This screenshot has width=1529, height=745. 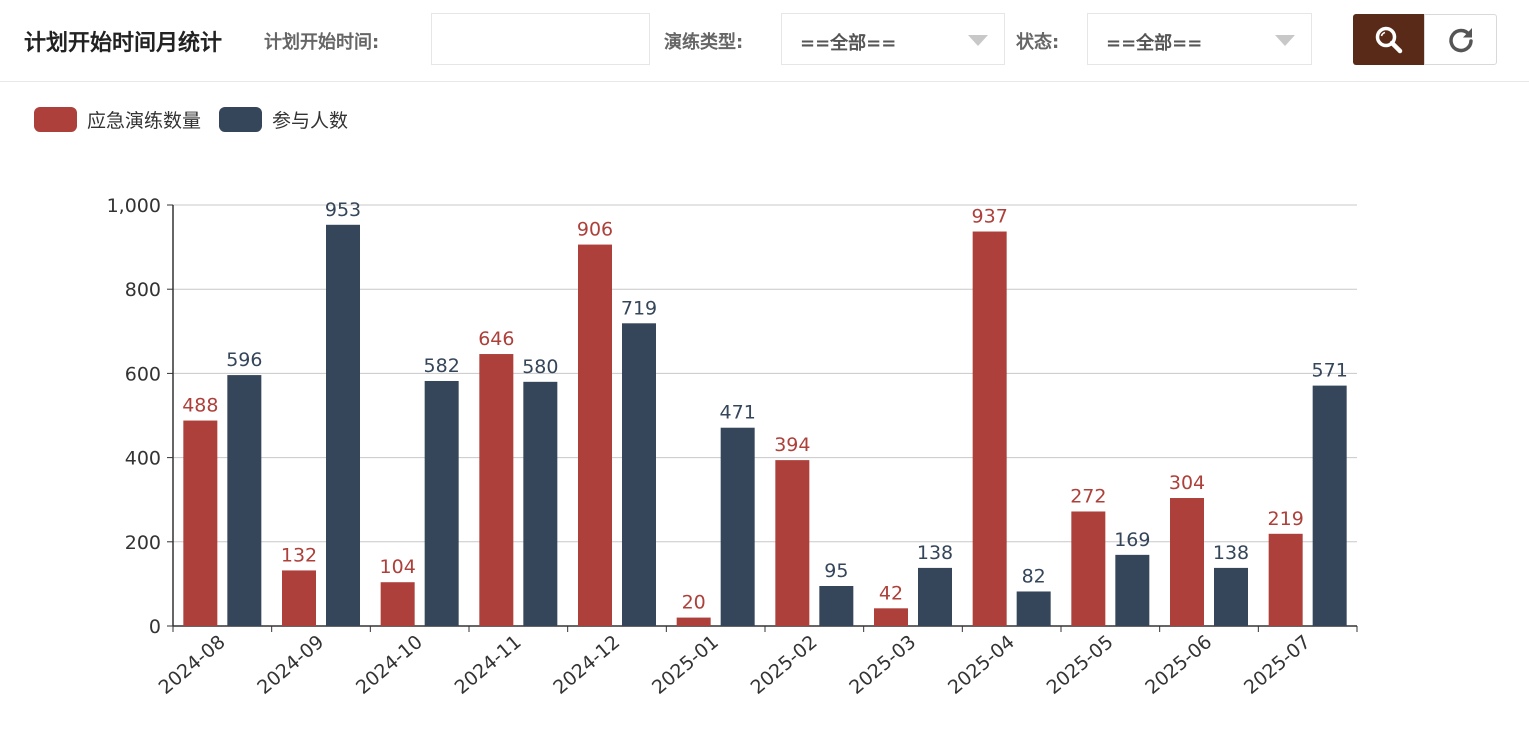 I want to click on chart-legend: 应急演练数量 参与人数, so click(x=200, y=119).